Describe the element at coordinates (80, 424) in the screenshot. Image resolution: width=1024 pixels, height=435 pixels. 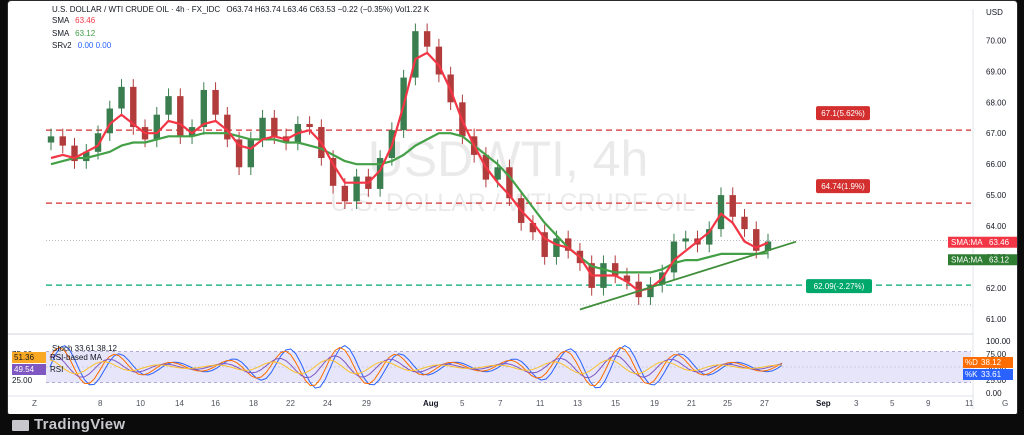
I see `brand-name: TradingView` at that location.